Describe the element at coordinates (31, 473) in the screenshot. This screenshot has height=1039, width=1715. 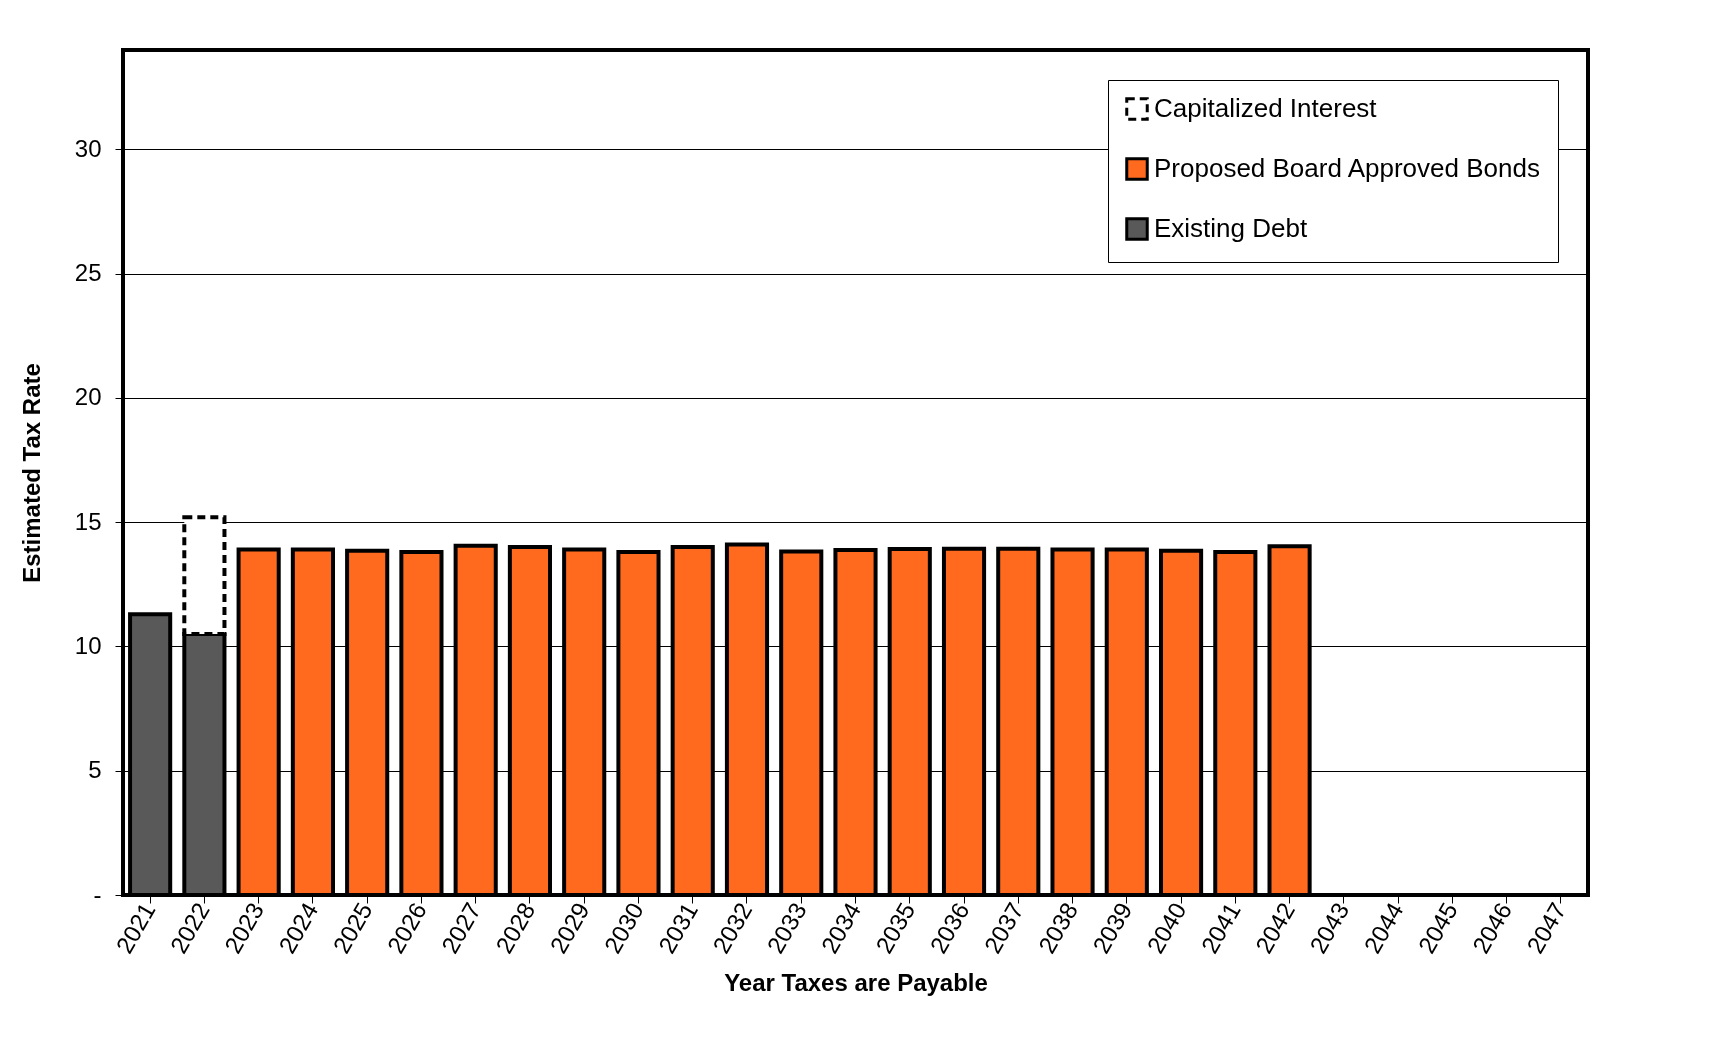
I see `y-axis-title: Estimated Tax Rate` at that location.